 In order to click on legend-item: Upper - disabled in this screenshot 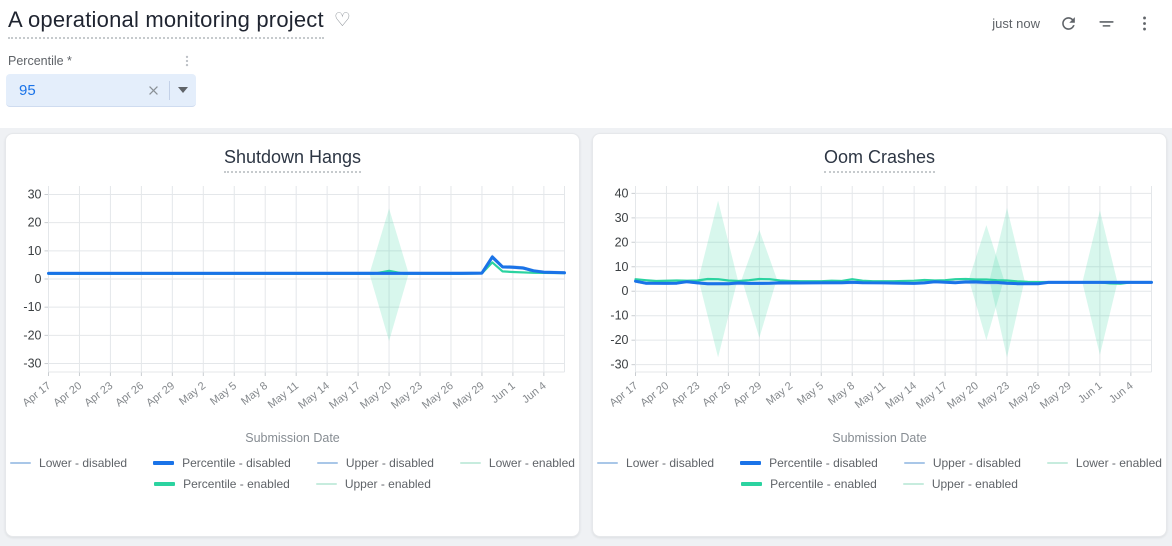, I will do `click(962, 463)`.